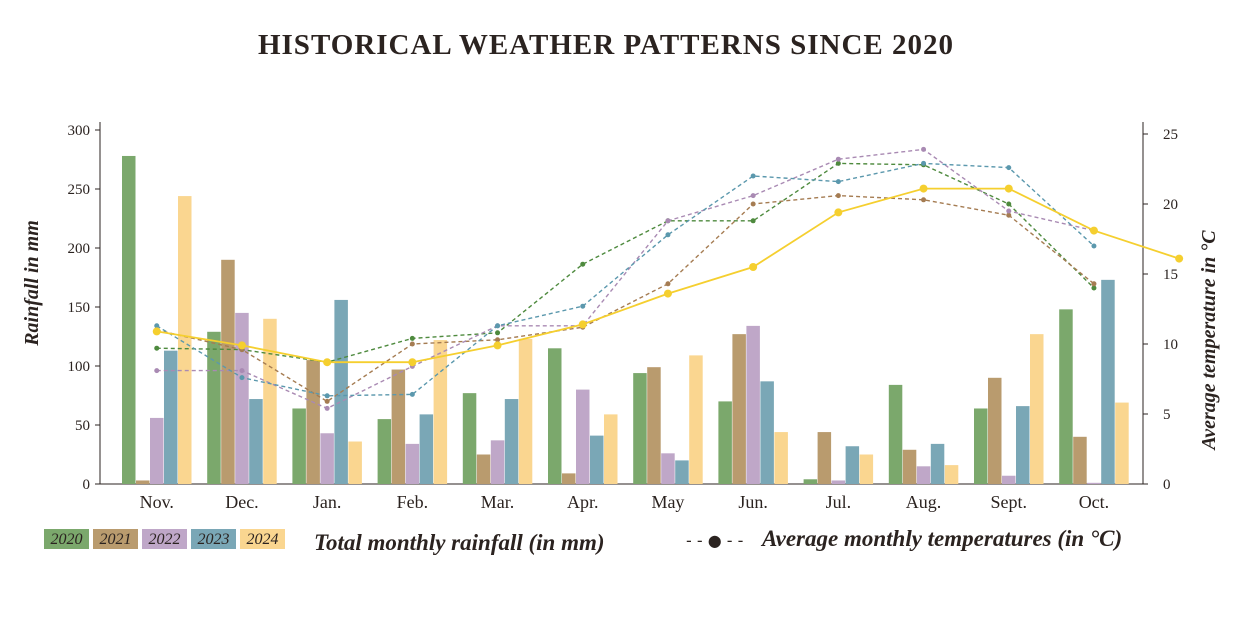 Image resolution: width=1244 pixels, height=624 pixels. Describe the element at coordinates (583, 502) in the screenshot. I see `x-tick-label: Apr.` at that location.